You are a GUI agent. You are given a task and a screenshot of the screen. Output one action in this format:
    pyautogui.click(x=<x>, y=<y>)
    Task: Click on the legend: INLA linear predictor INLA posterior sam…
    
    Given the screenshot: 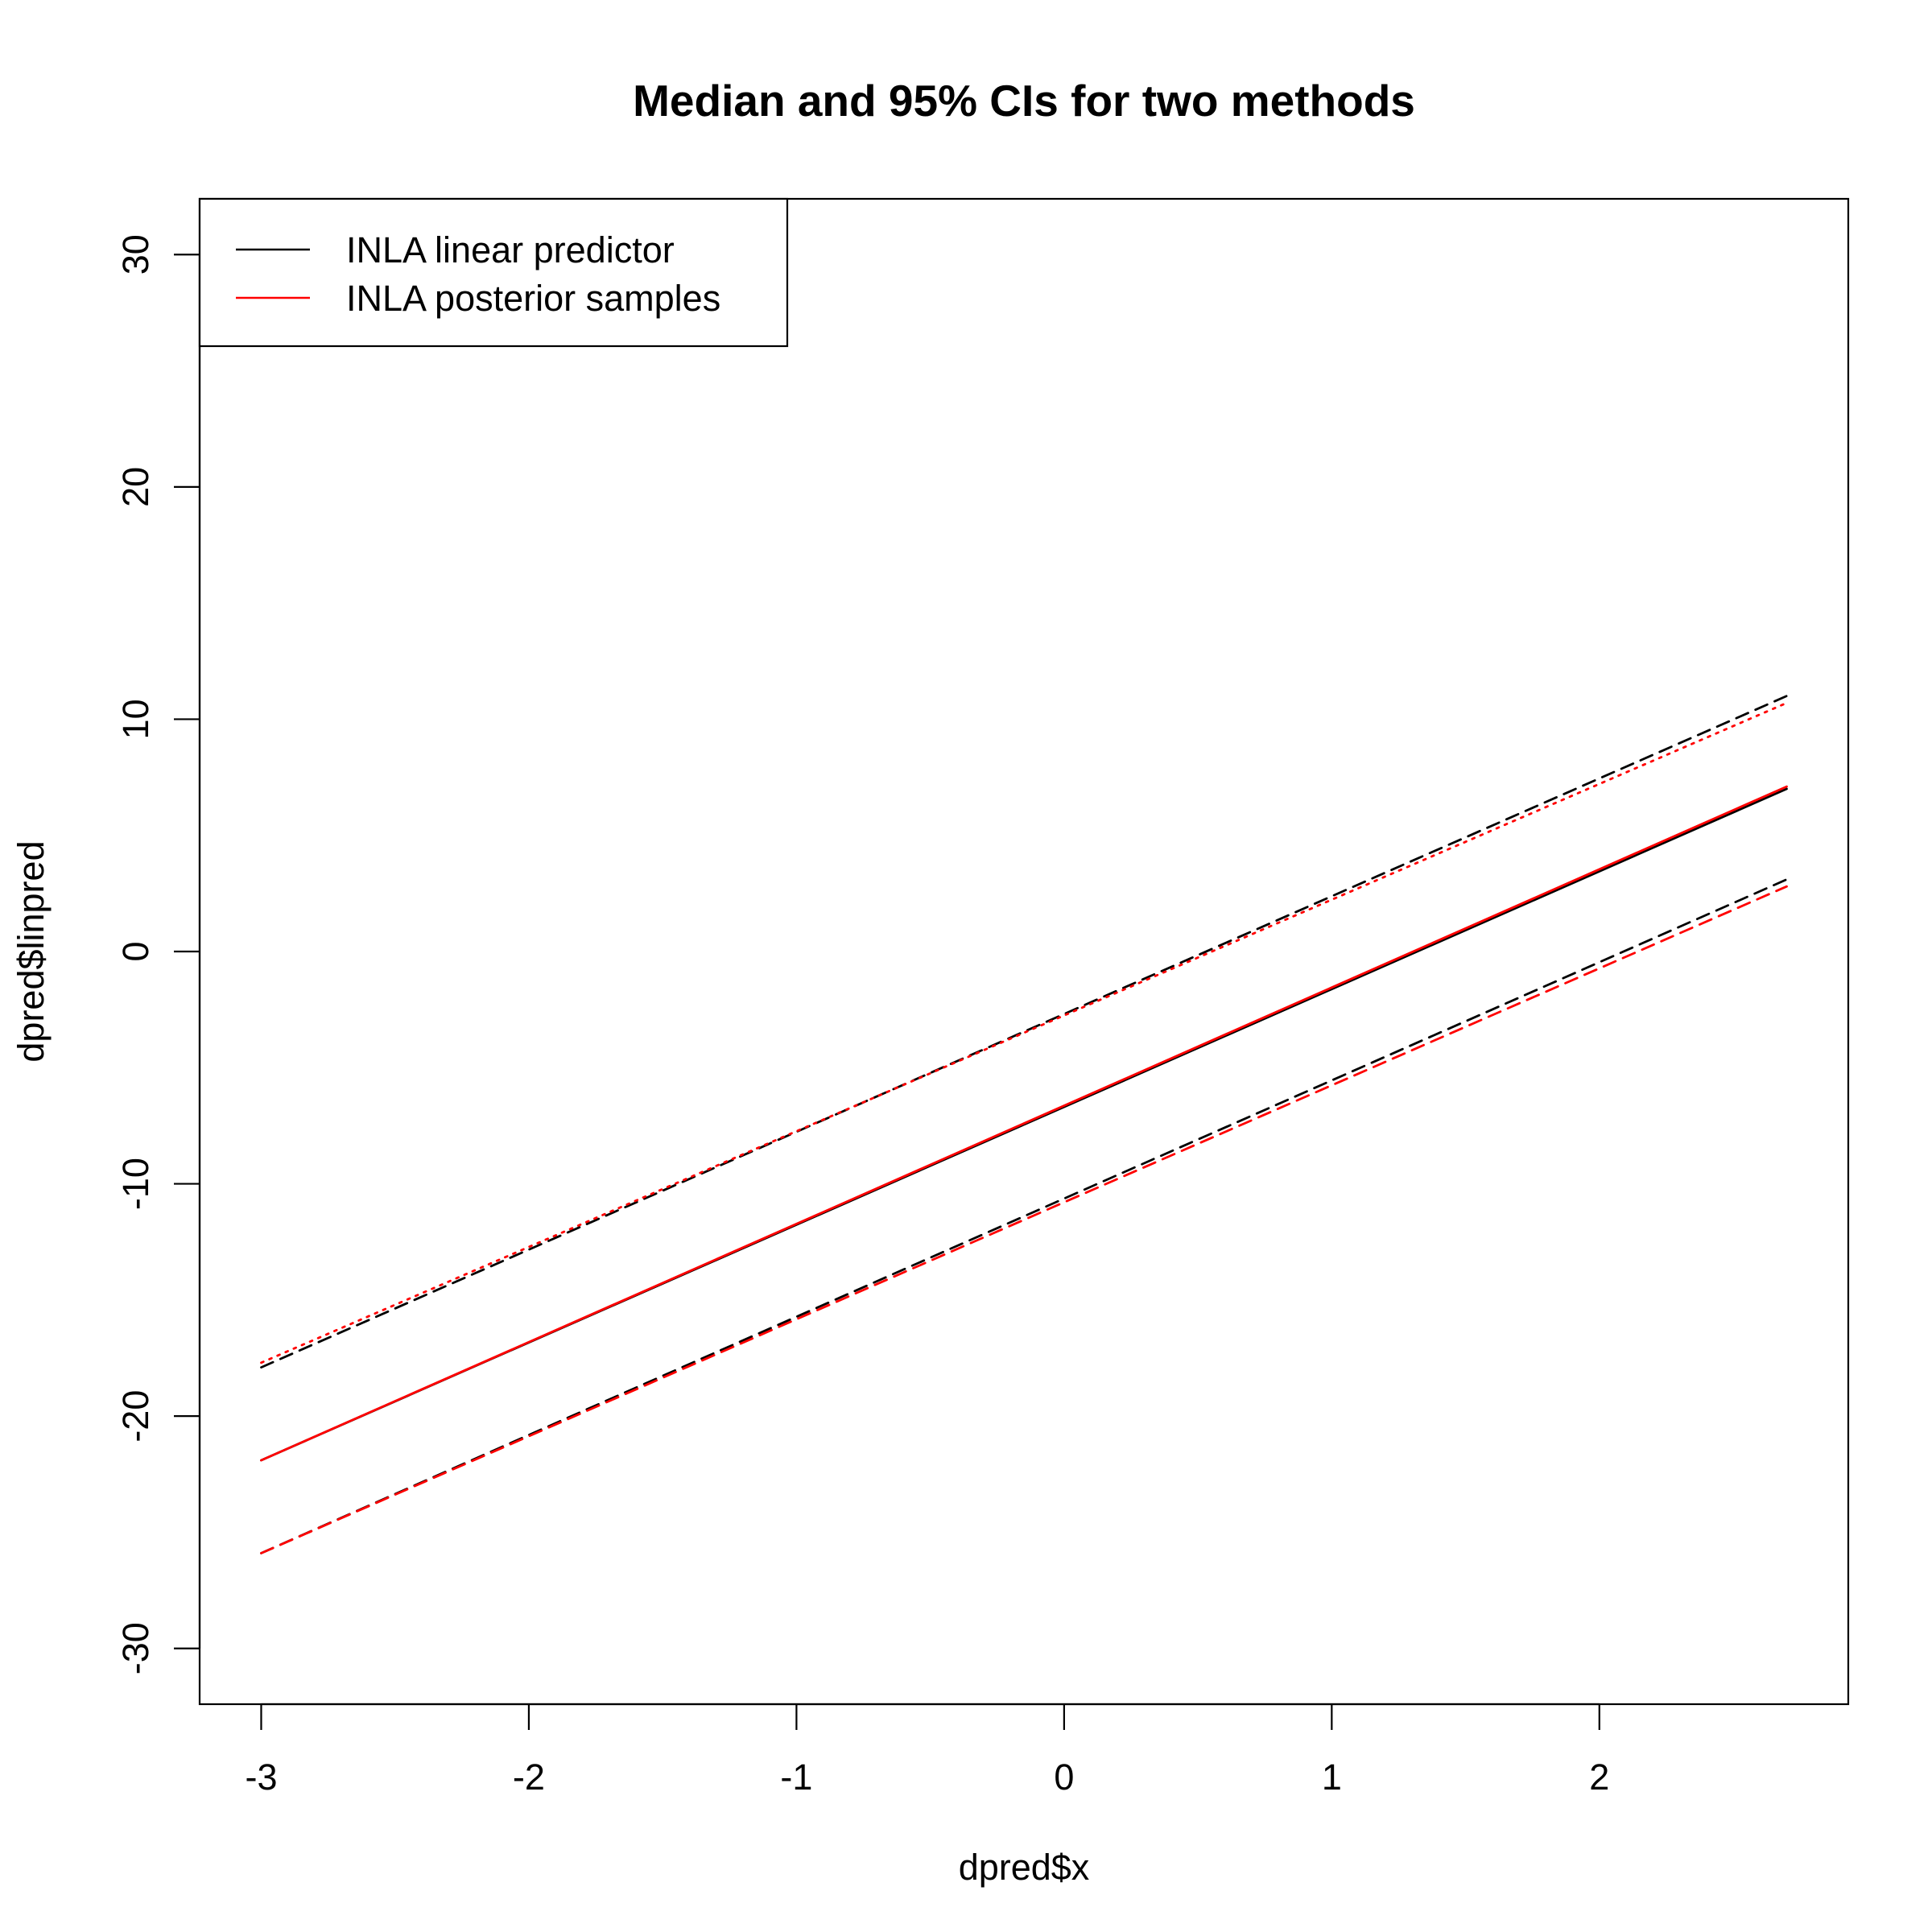 What is the action you would take?
    pyautogui.click(x=493, y=272)
    